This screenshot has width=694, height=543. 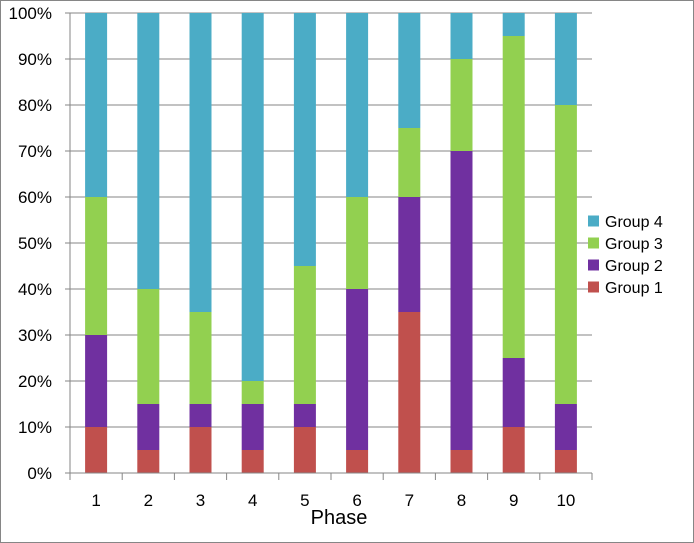 What do you see at coordinates (35, 105) in the screenshot?
I see `y-tick-label: 80%` at bounding box center [35, 105].